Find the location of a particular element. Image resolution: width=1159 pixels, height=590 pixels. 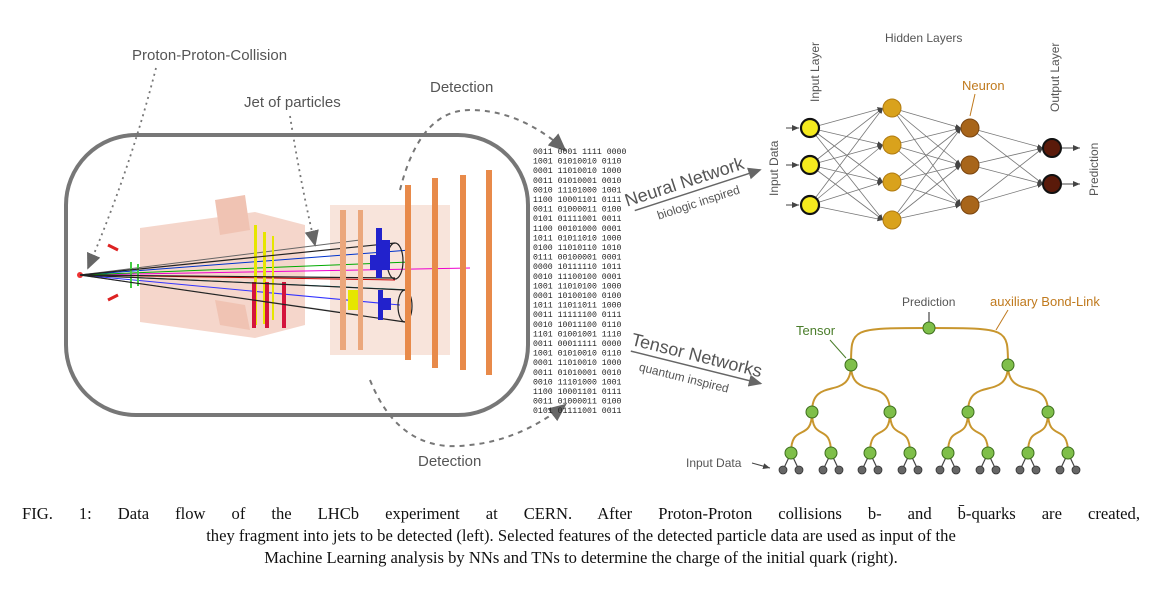

input-data-tn-label: Input Data is located at coordinates (714, 463).